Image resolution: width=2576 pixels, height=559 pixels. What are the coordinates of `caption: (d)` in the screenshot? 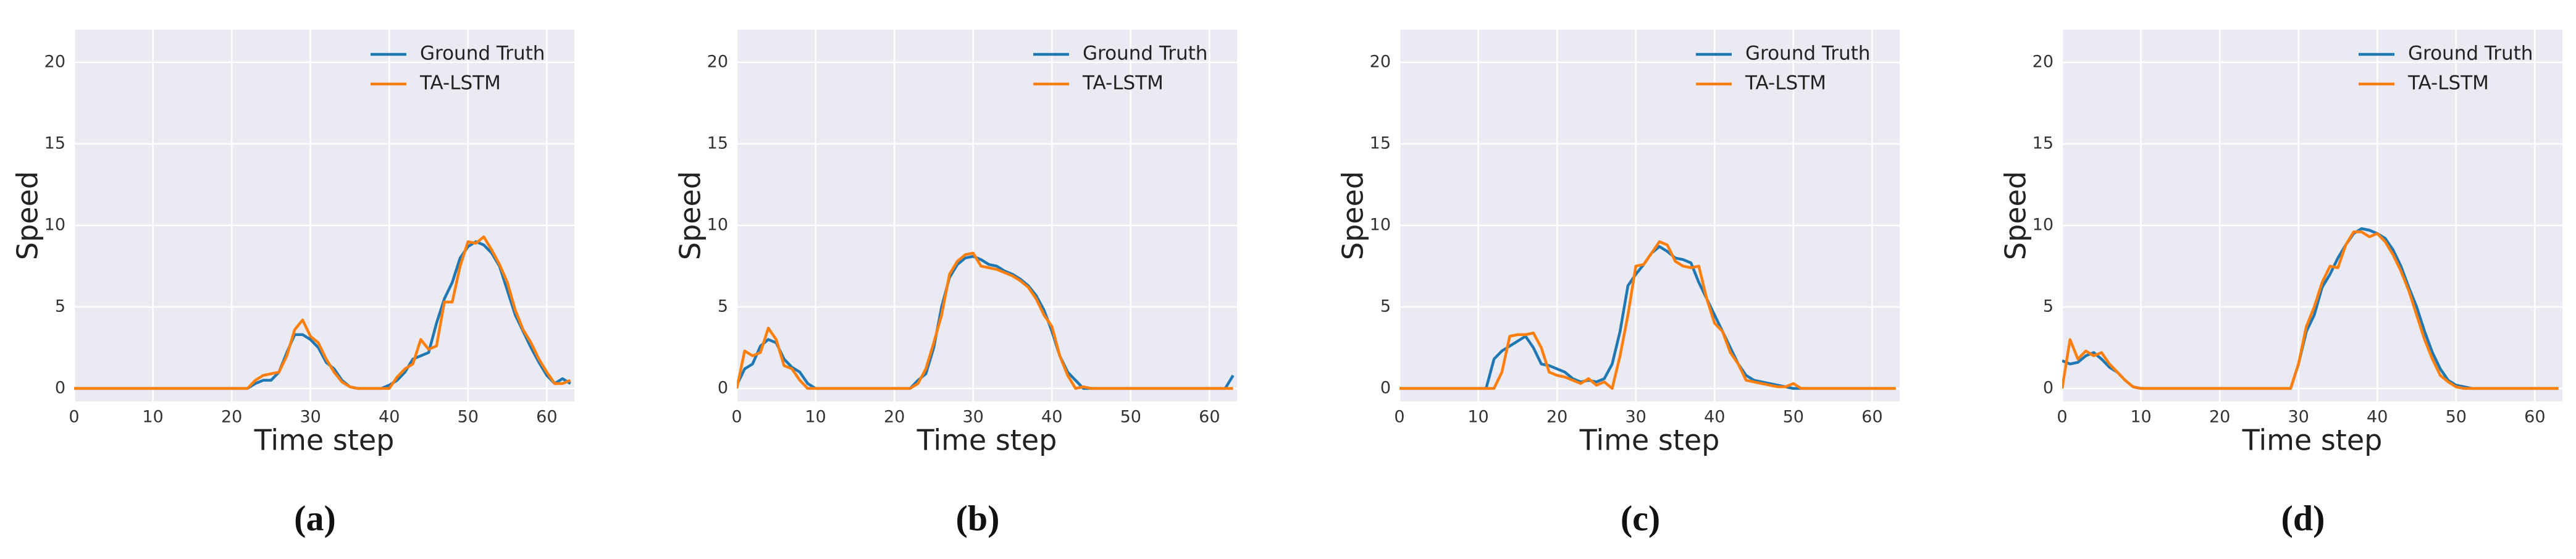 It's located at (2303, 518).